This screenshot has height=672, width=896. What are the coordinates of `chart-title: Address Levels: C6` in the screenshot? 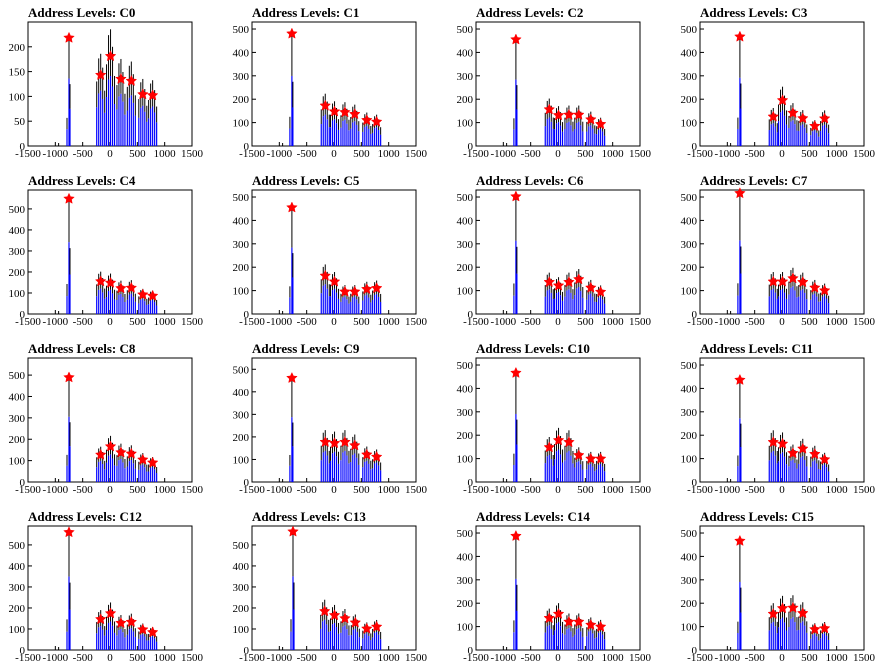 It's located at (530, 180).